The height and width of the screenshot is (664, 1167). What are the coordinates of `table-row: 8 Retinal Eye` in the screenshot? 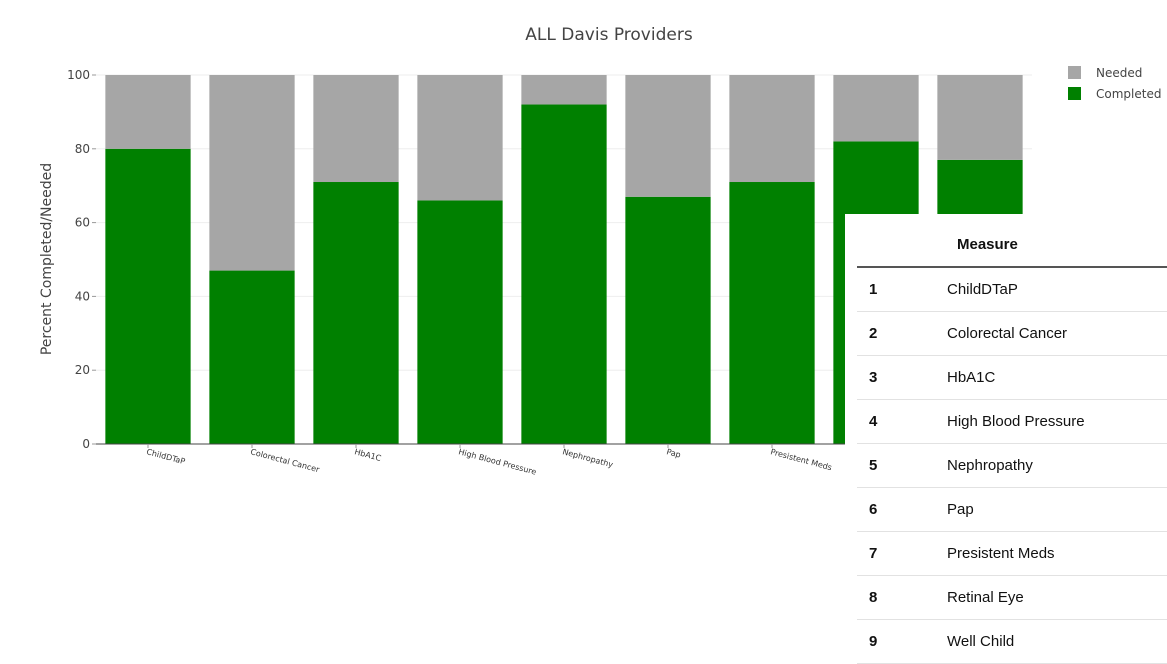 It's located at (1012, 597).